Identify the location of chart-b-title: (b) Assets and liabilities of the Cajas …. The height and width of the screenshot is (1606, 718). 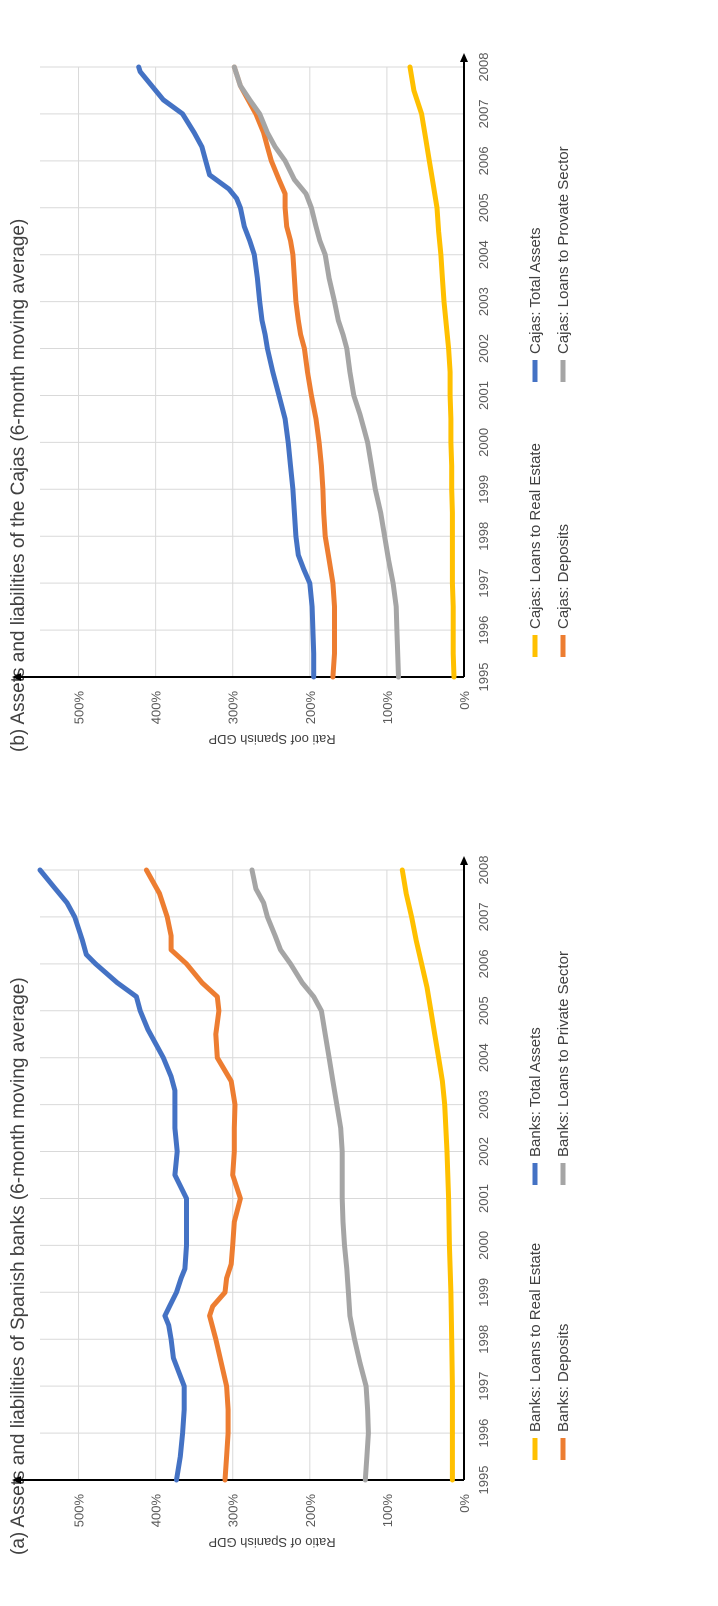
(18, 485).